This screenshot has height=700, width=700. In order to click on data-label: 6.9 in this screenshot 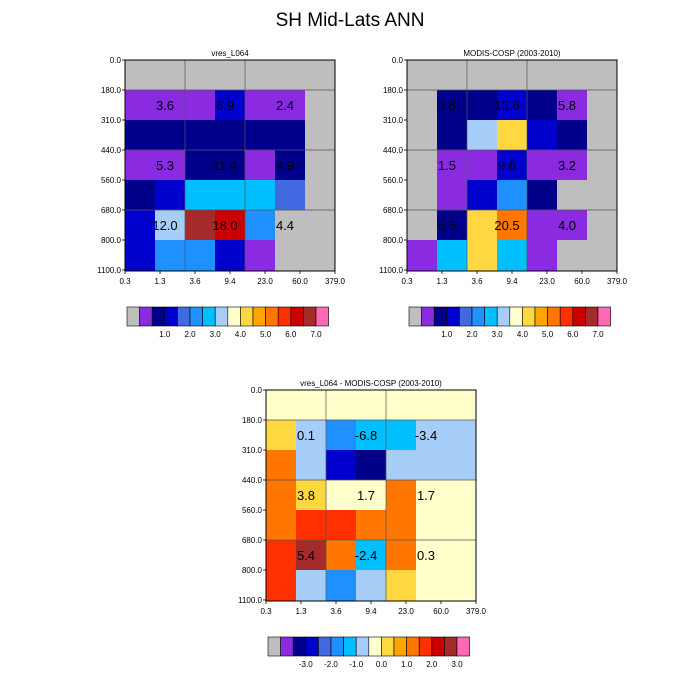, I will do `click(225, 105)`.